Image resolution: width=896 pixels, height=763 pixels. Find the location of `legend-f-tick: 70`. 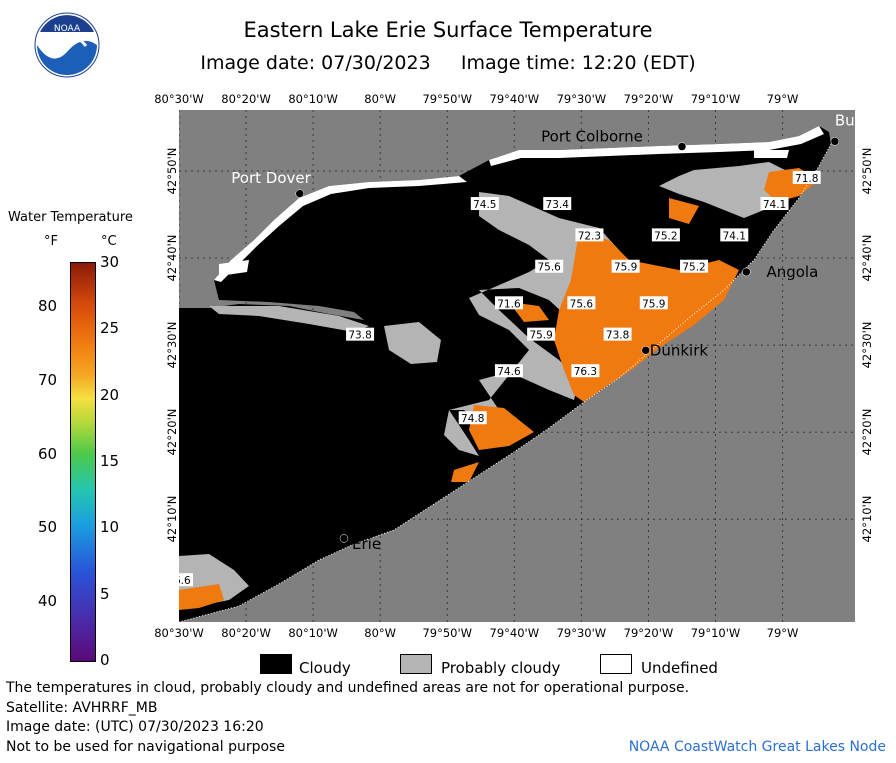

legend-f-tick: 70 is located at coordinates (48, 379).